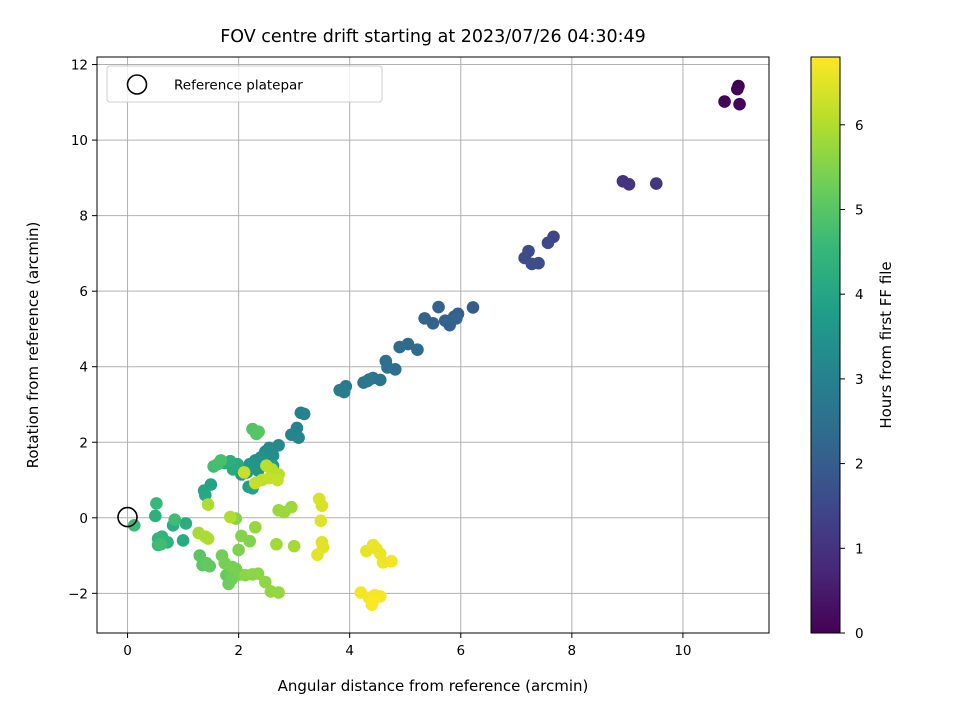 This screenshot has width=960, height=724. Describe the element at coordinates (78, 594) in the screenshot. I see `y-tick-label: −2` at that location.